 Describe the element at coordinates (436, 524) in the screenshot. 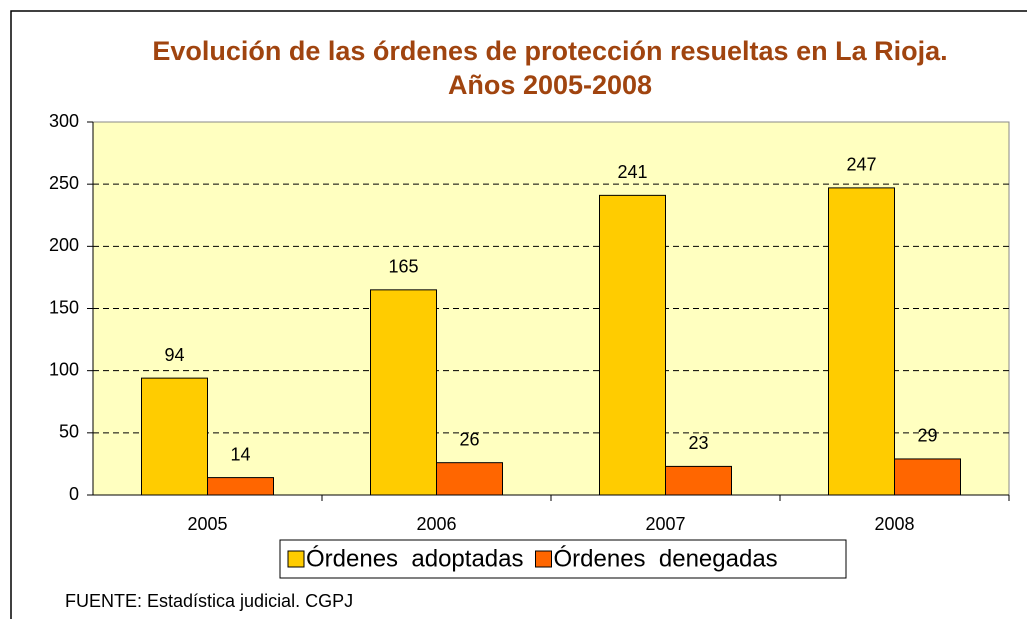

I see `x-tick-label: 2006` at that location.